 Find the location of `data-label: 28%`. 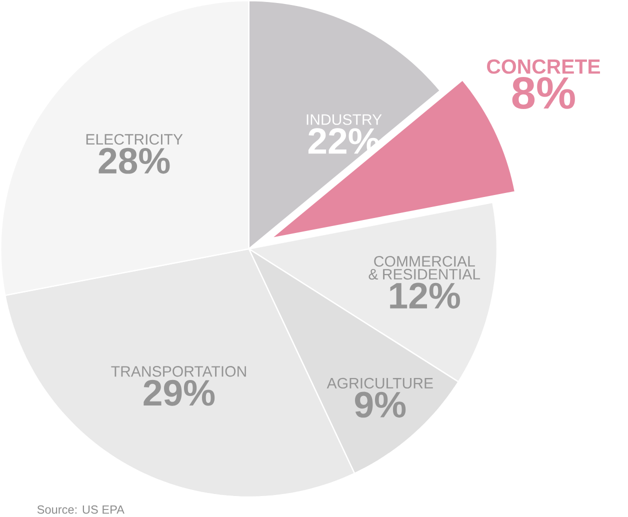

data-label: 28% is located at coordinates (134, 161).